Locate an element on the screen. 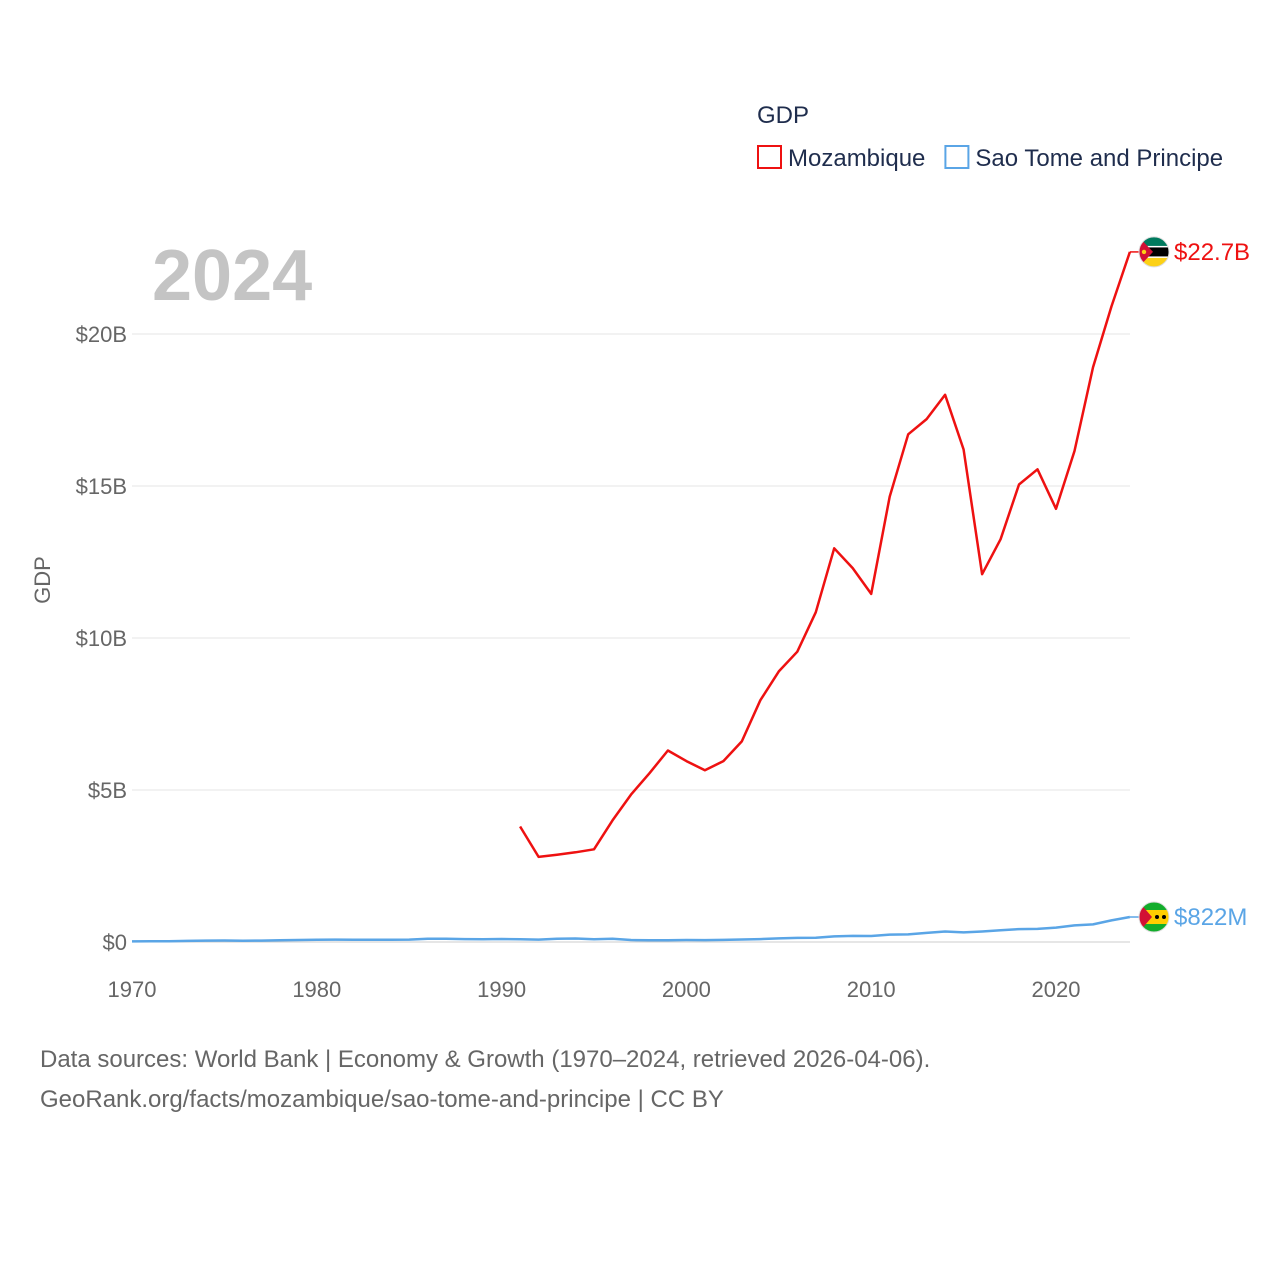 The height and width of the screenshot is (1280, 1280). series-line-sao-tome-and-principe is located at coordinates (631, 929).